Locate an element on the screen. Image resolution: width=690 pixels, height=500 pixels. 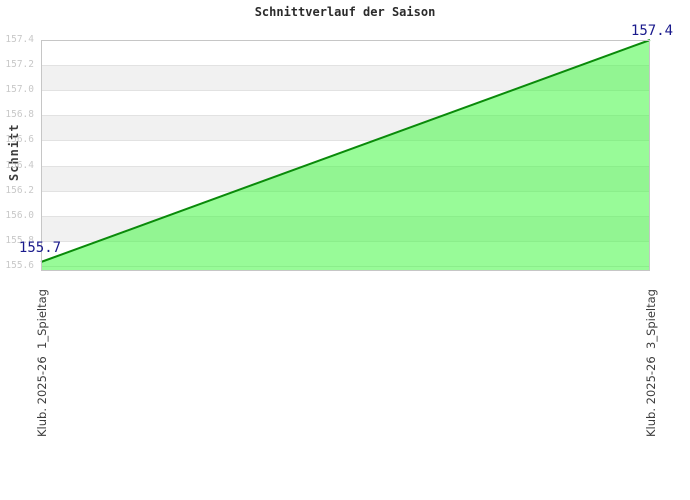
x-category-label-2: Klub. 2025-26 3_Spieltag is located at coordinates (651, 363).